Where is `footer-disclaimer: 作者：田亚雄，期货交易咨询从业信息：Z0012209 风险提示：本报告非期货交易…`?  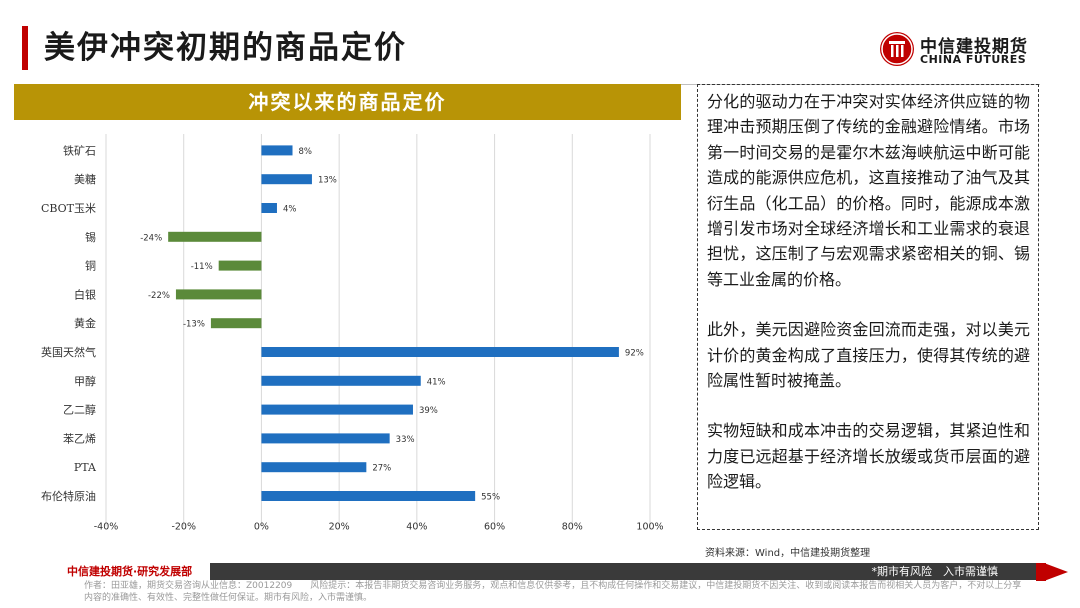
footer-disclaimer: 作者：田亚雄，期货交易咨询从业信息：Z0012209 风险提示：本报告非期货交易… is located at coordinates (553, 592).